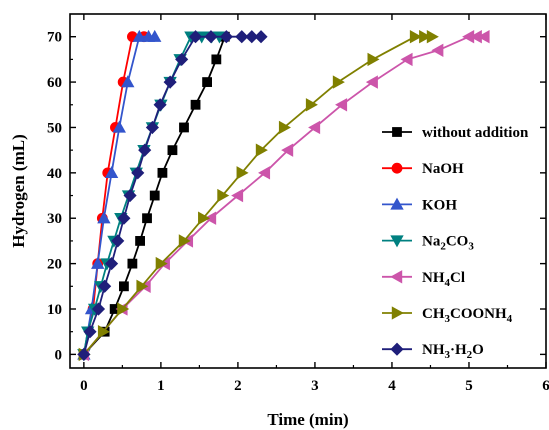  What do you see at coordinates (54, 265) in the screenshot?
I see `y-tick-label: 20` at bounding box center [54, 265].